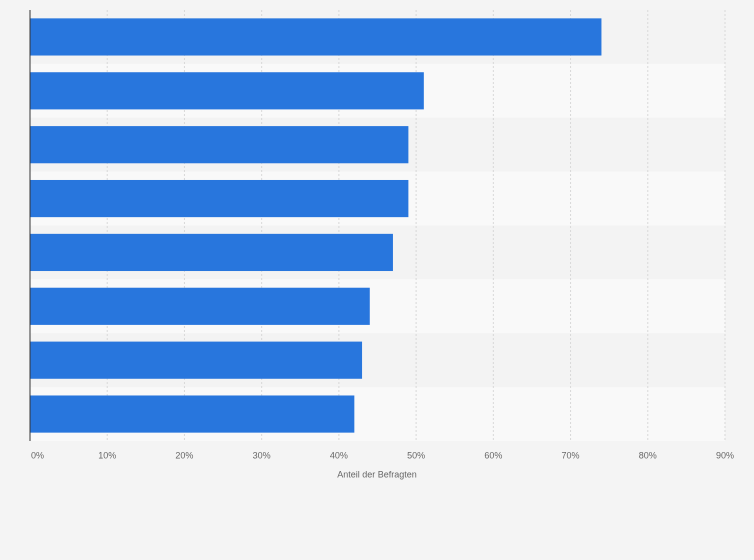 The height and width of the screenshot is (560, 754). Describe the element at coordinates (571, 455) in the screenshot. I see `x-tick-label: 70%` at that location.